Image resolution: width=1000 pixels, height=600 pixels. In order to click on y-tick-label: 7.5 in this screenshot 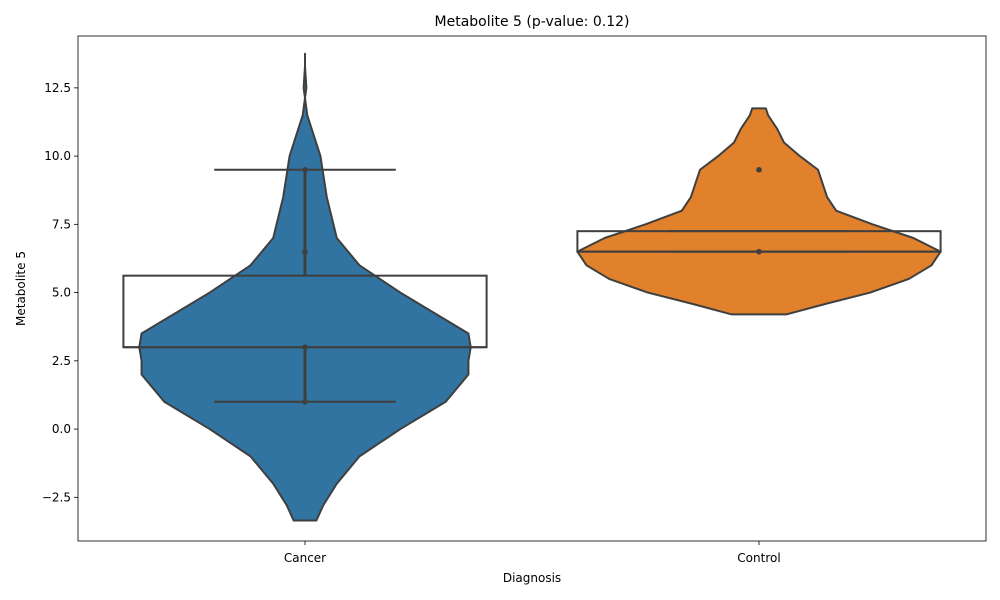, I will do `click(61, 224)`.